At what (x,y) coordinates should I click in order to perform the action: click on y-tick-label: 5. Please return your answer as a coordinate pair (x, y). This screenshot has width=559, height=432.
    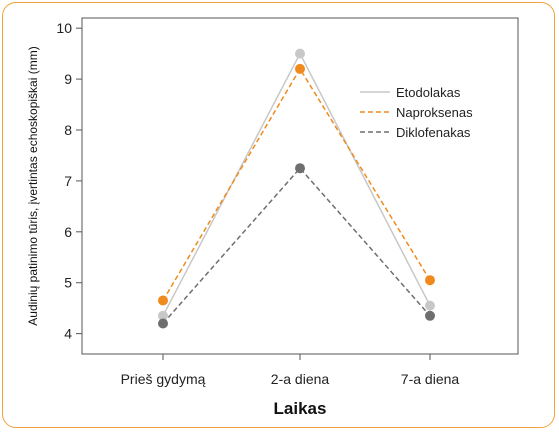
    Looking at the image, I should click on (68, 283).